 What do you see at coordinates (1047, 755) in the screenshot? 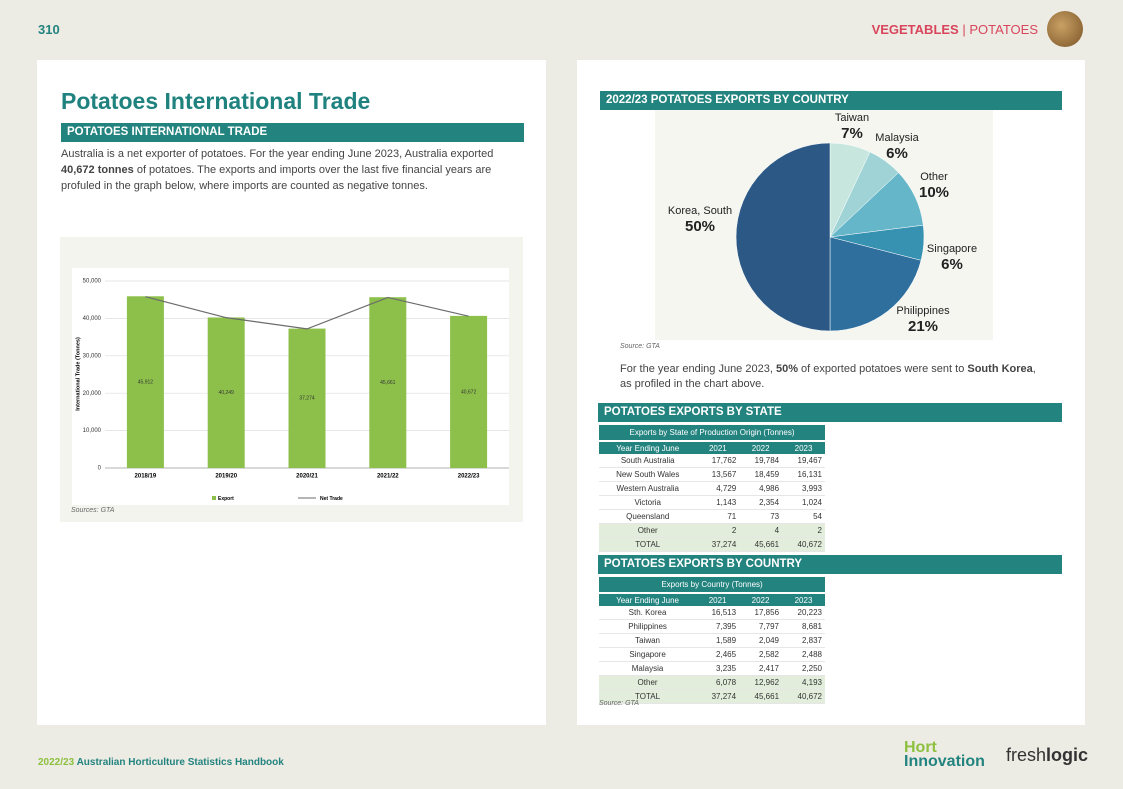
I see `logo-freshlogic: freshlogic` at bounding box center [1047, 755].